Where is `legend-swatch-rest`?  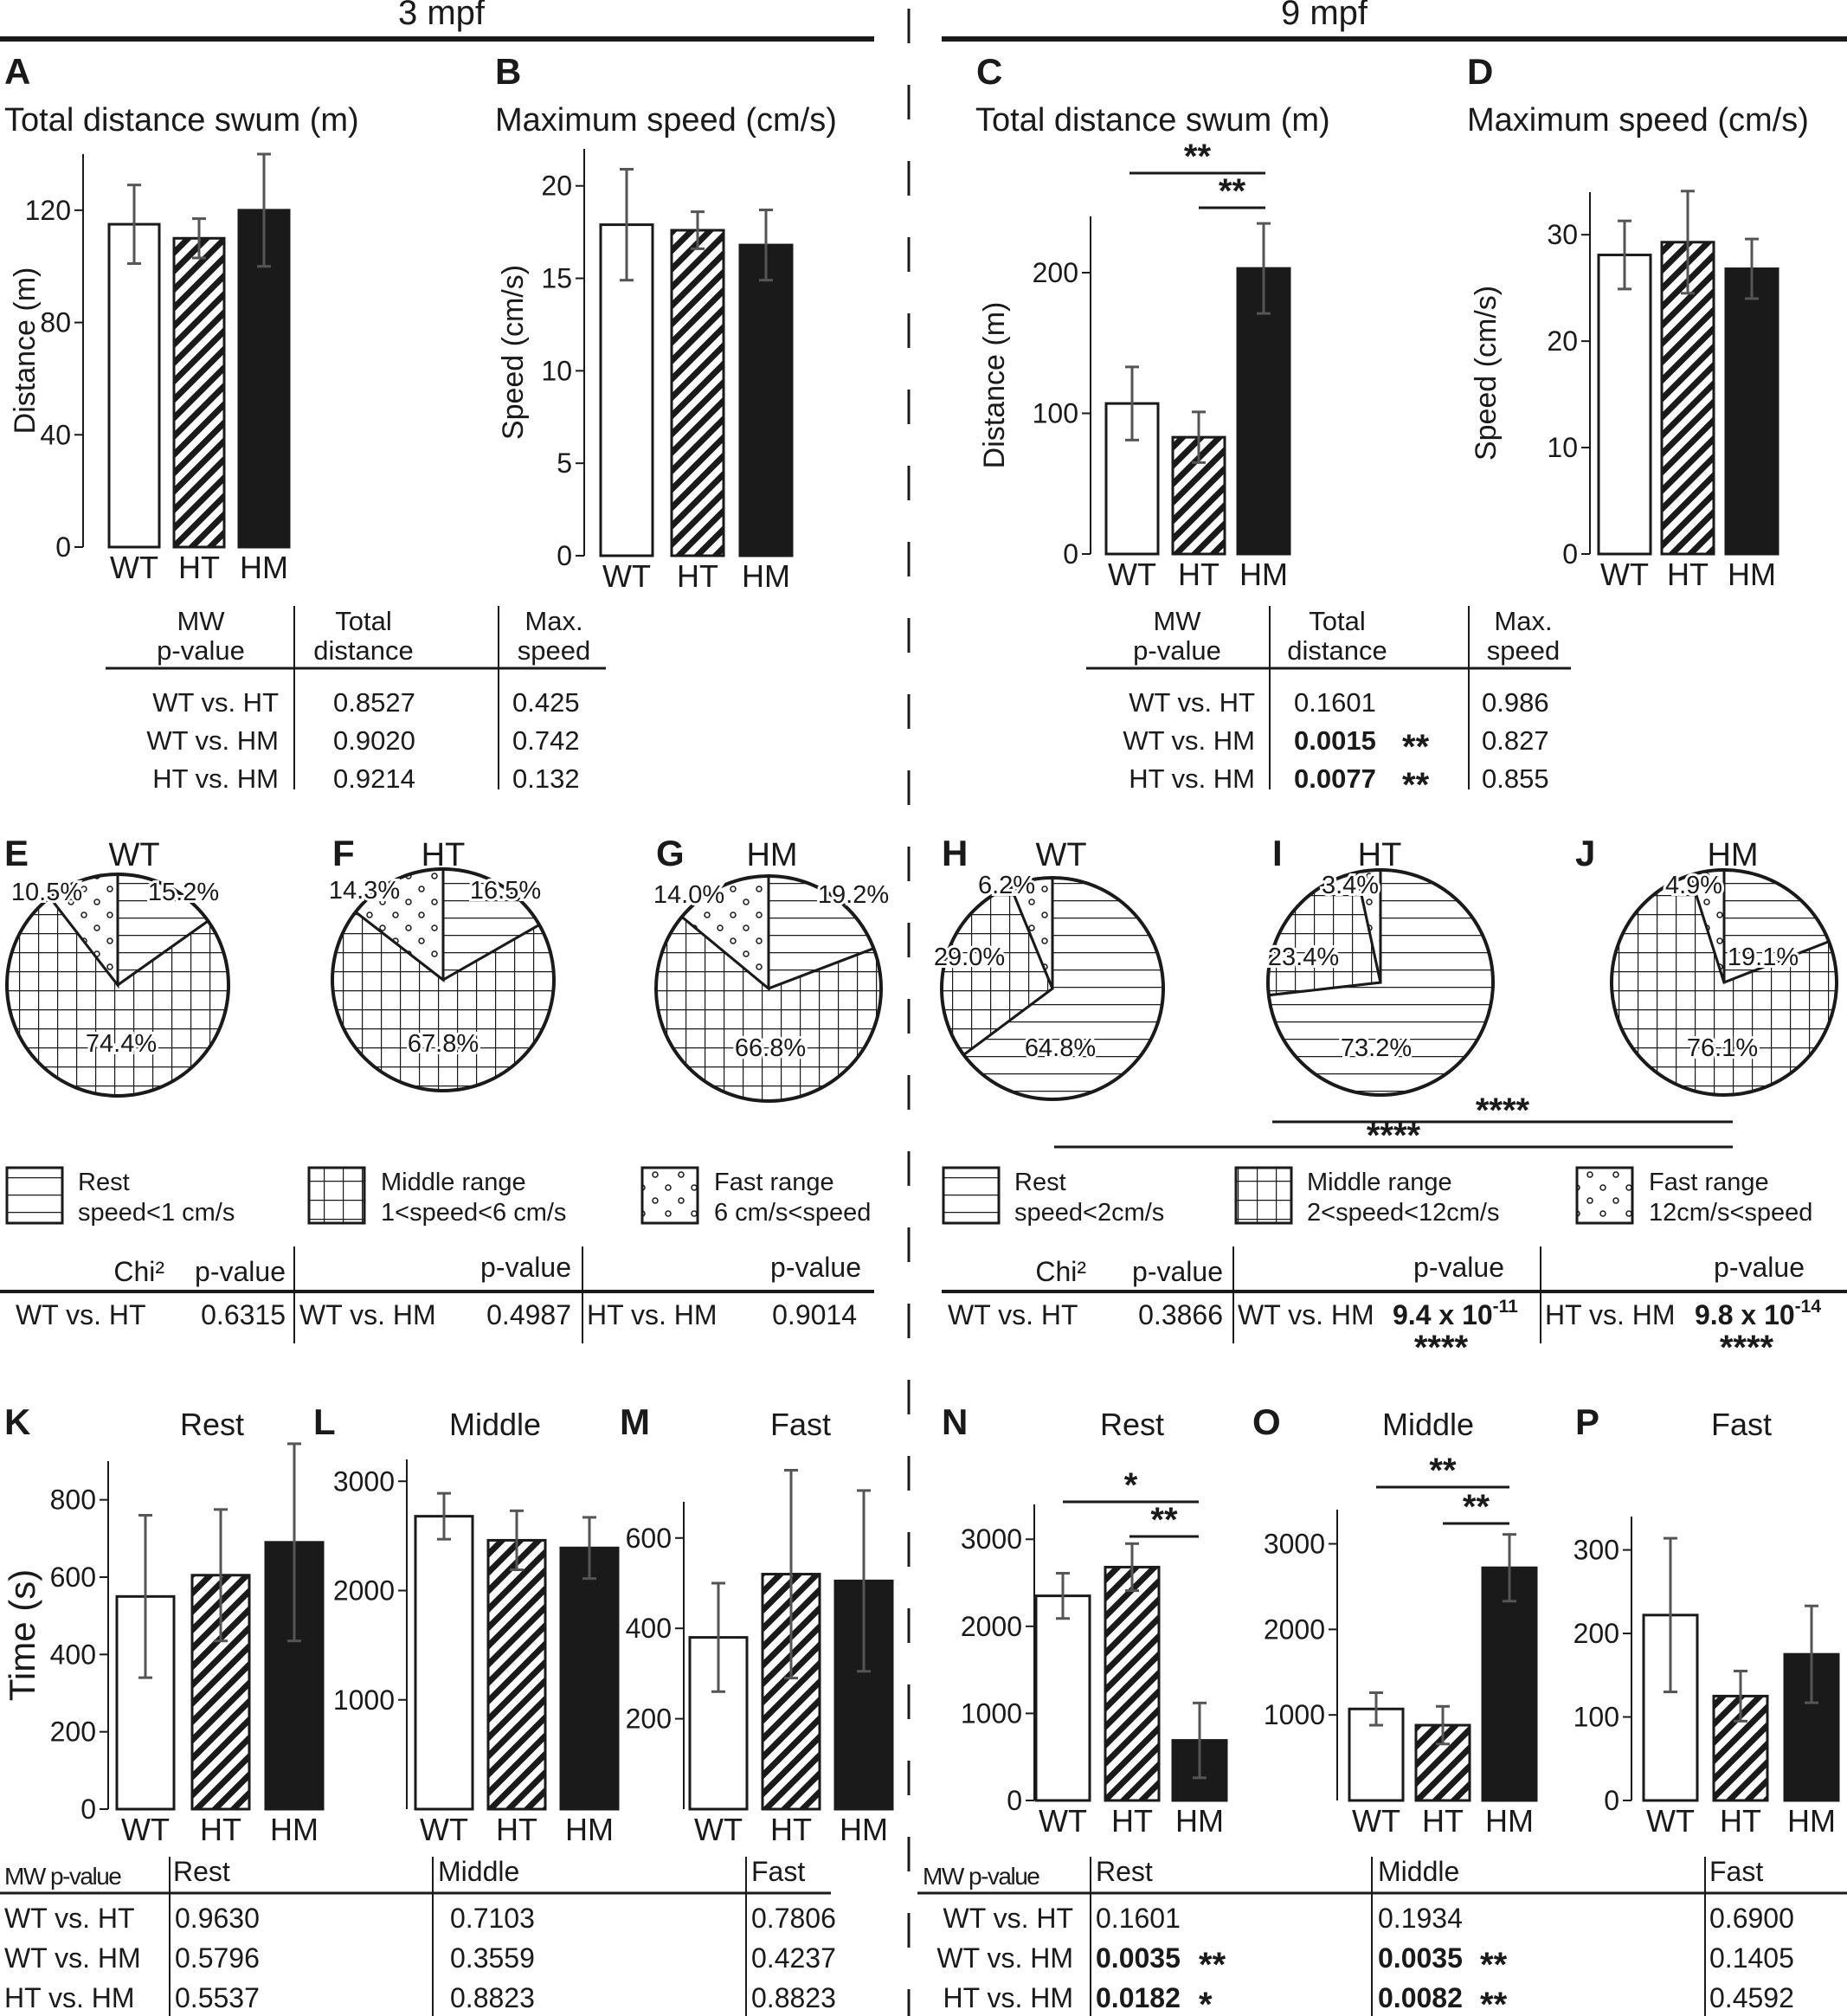
legend-swatch-rest is located at coordinates (971, 1195).